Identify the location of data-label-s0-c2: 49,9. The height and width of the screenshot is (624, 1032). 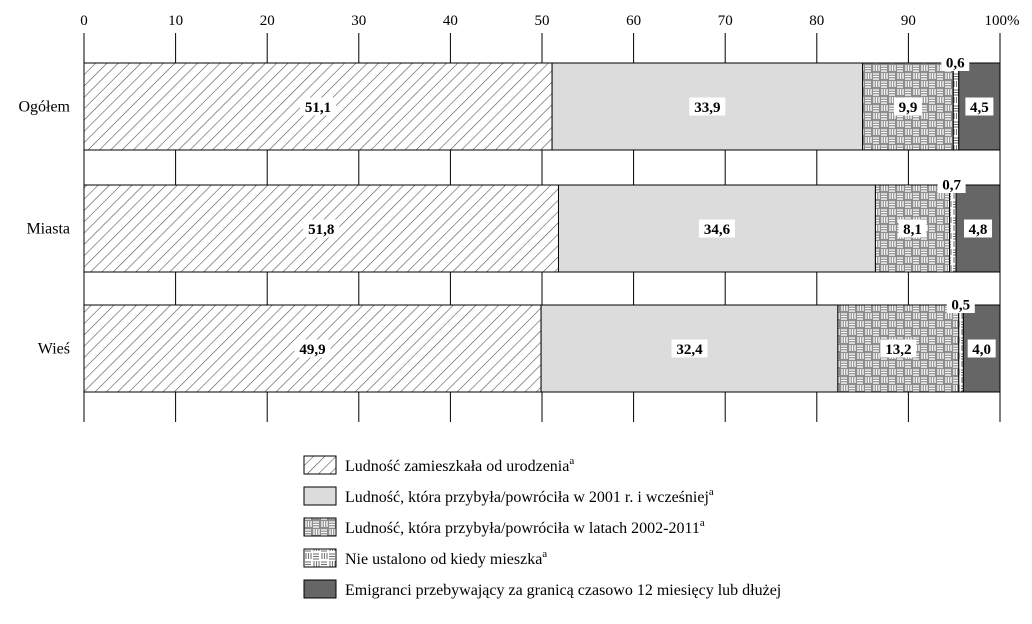
(312, 348).